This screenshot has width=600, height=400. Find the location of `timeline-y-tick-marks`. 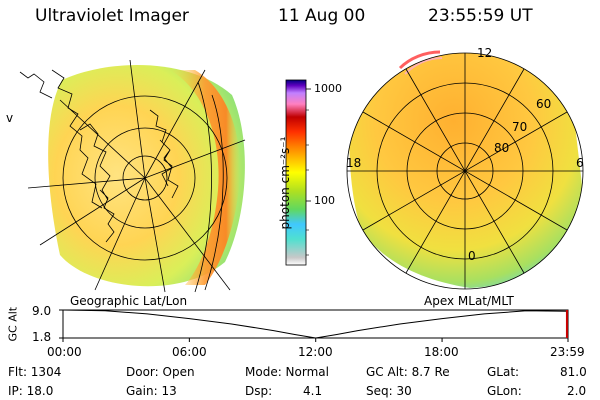

timeline-y-tick-marks is located at coordinates (61, 324).